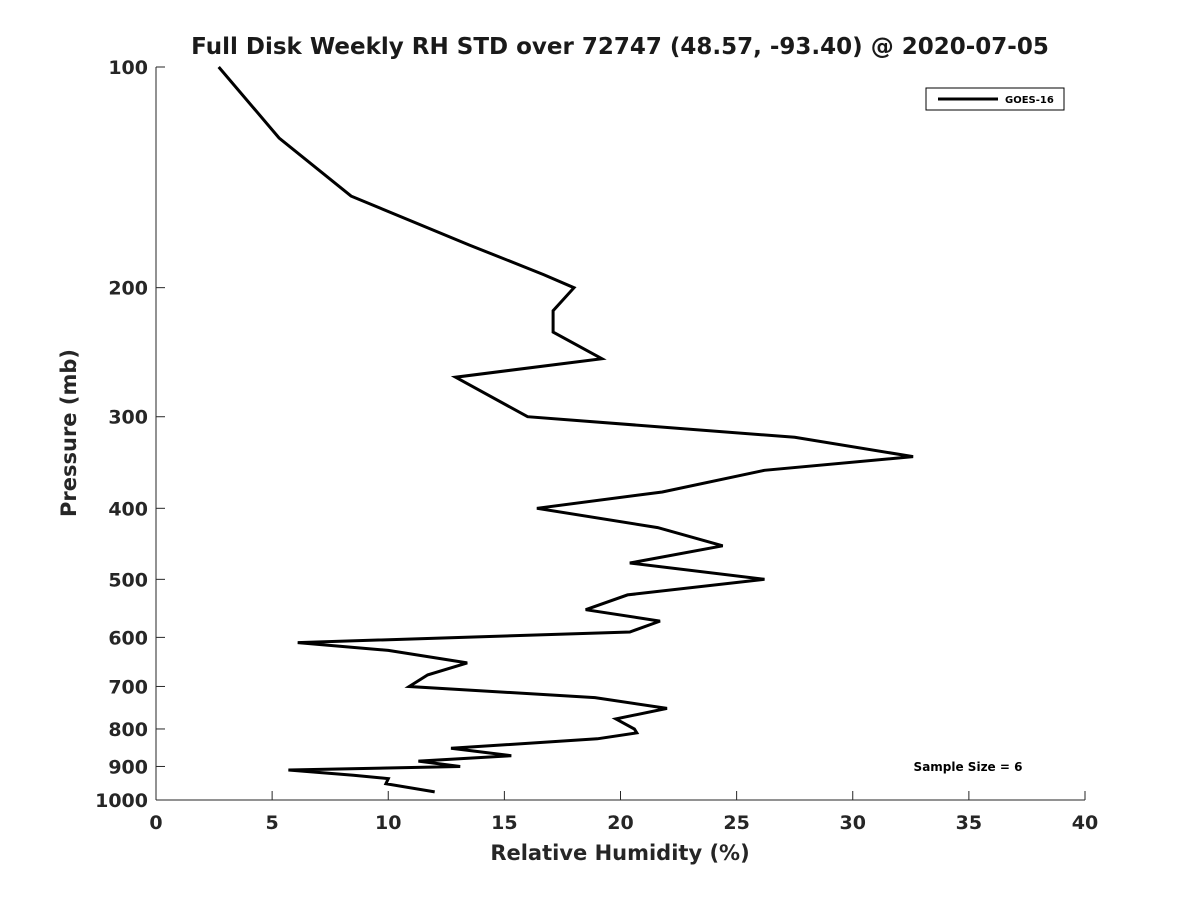  I want to click on x-tick-label: 40, so click(1085, 823).